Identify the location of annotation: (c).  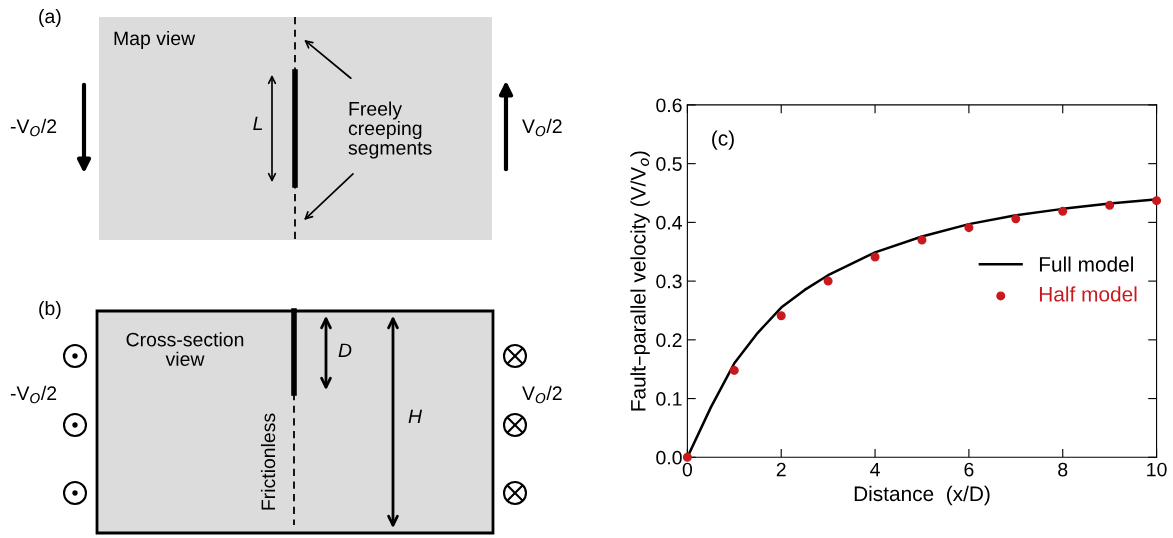
(723, 140).